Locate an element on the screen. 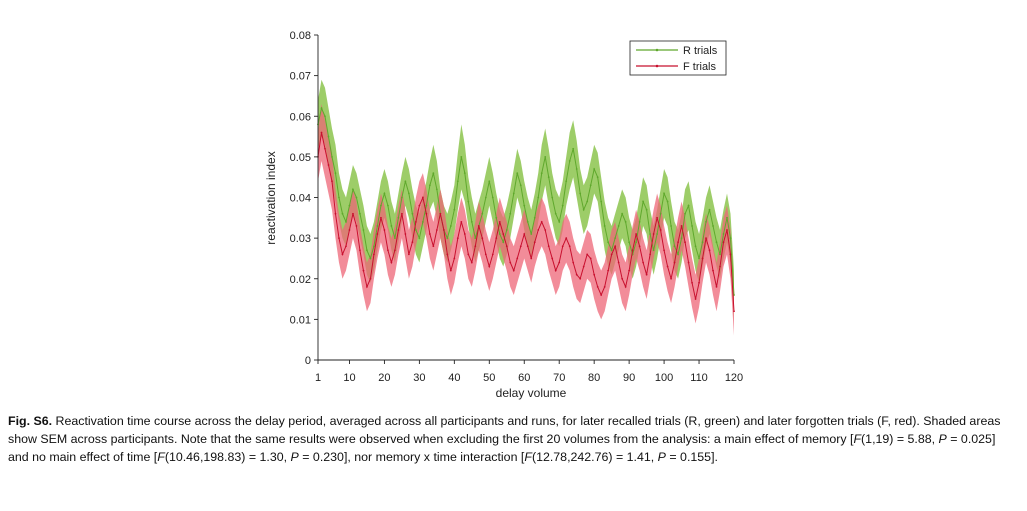 The height and width of the screenshot is (511, 1027). y-tick-label: 0.04 is located at coordinates (300, 199).